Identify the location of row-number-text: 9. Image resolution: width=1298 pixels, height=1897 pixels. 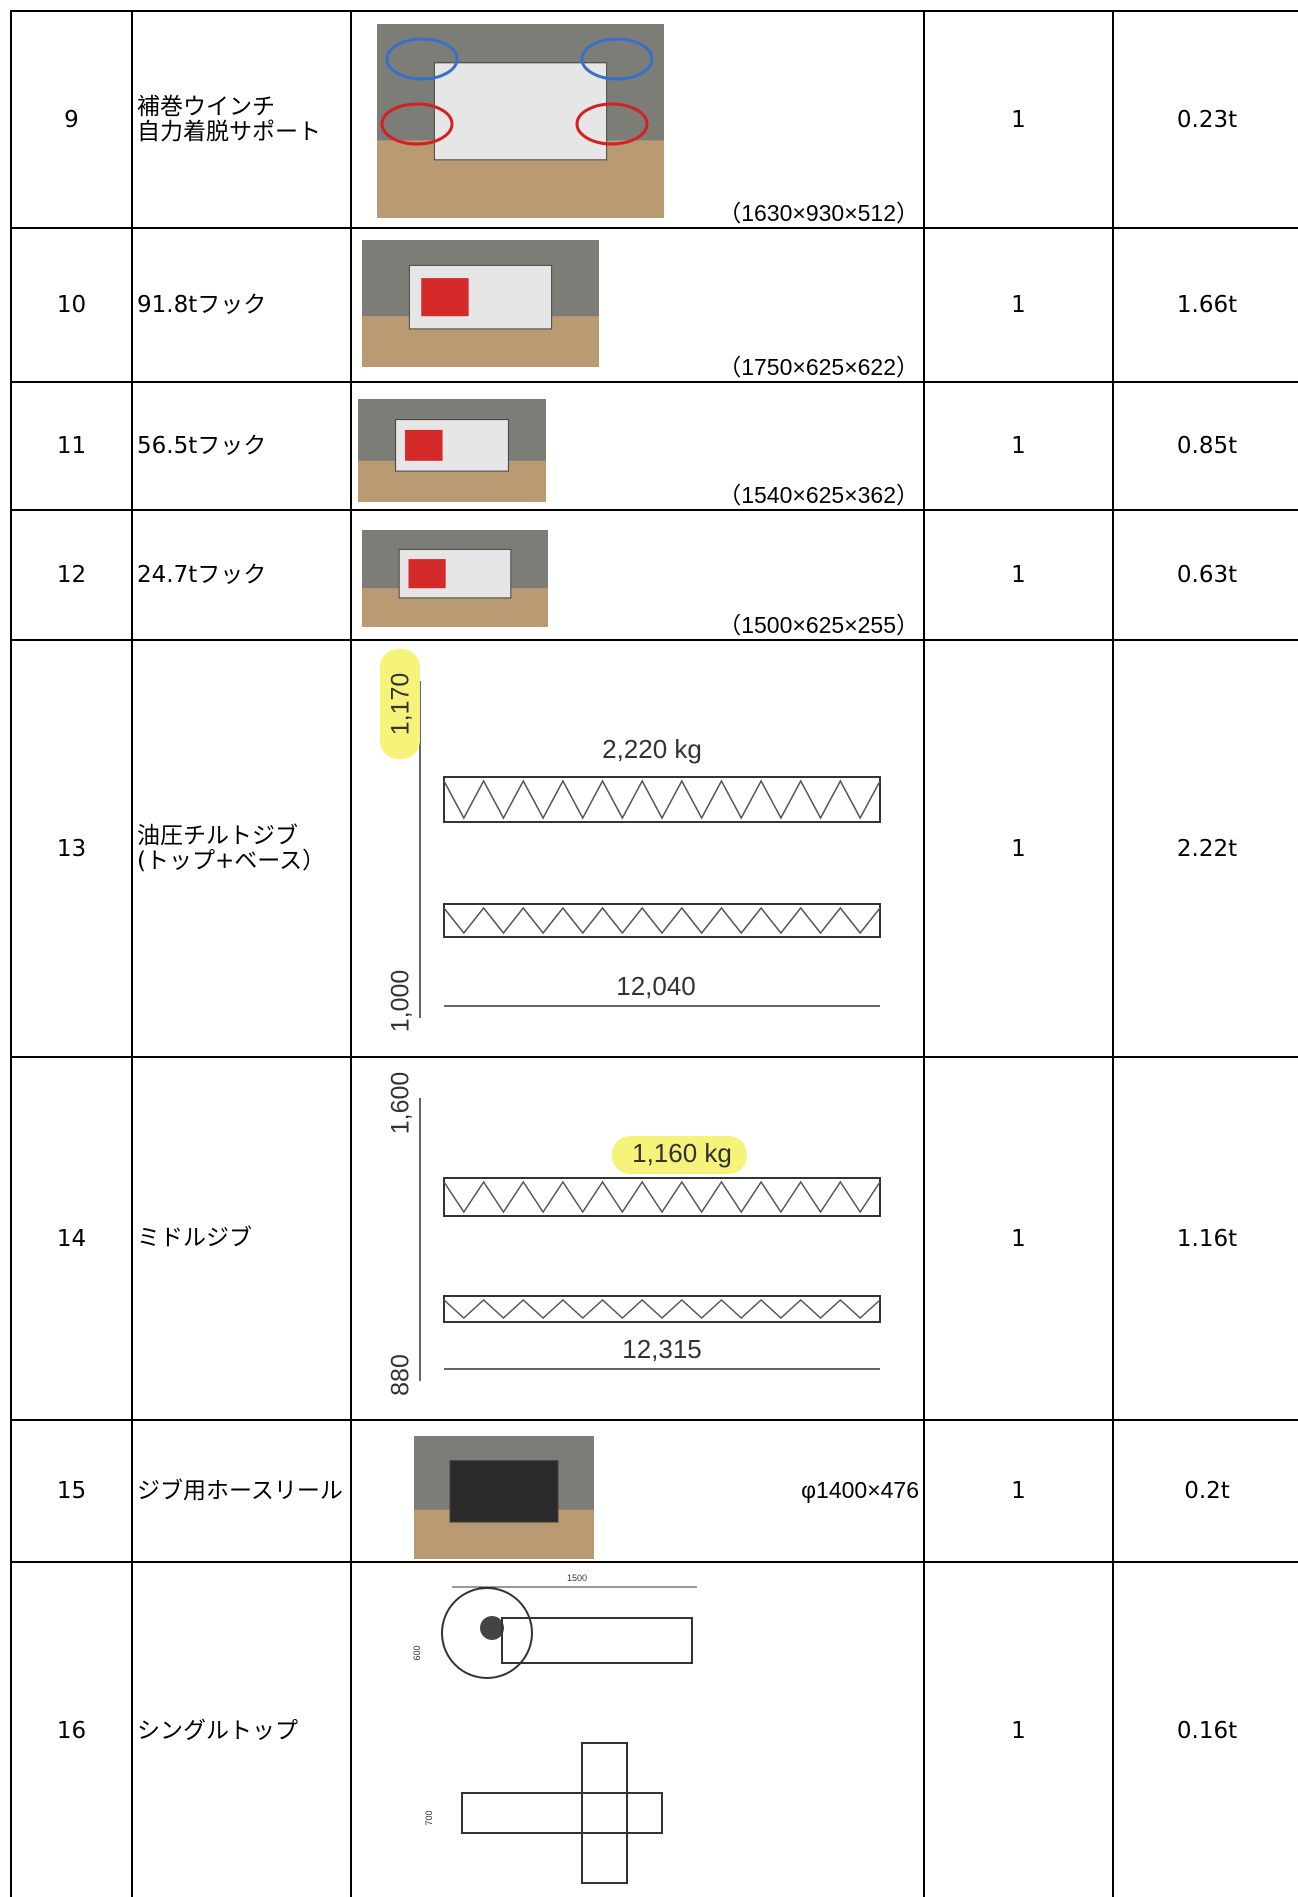
(71, 119).